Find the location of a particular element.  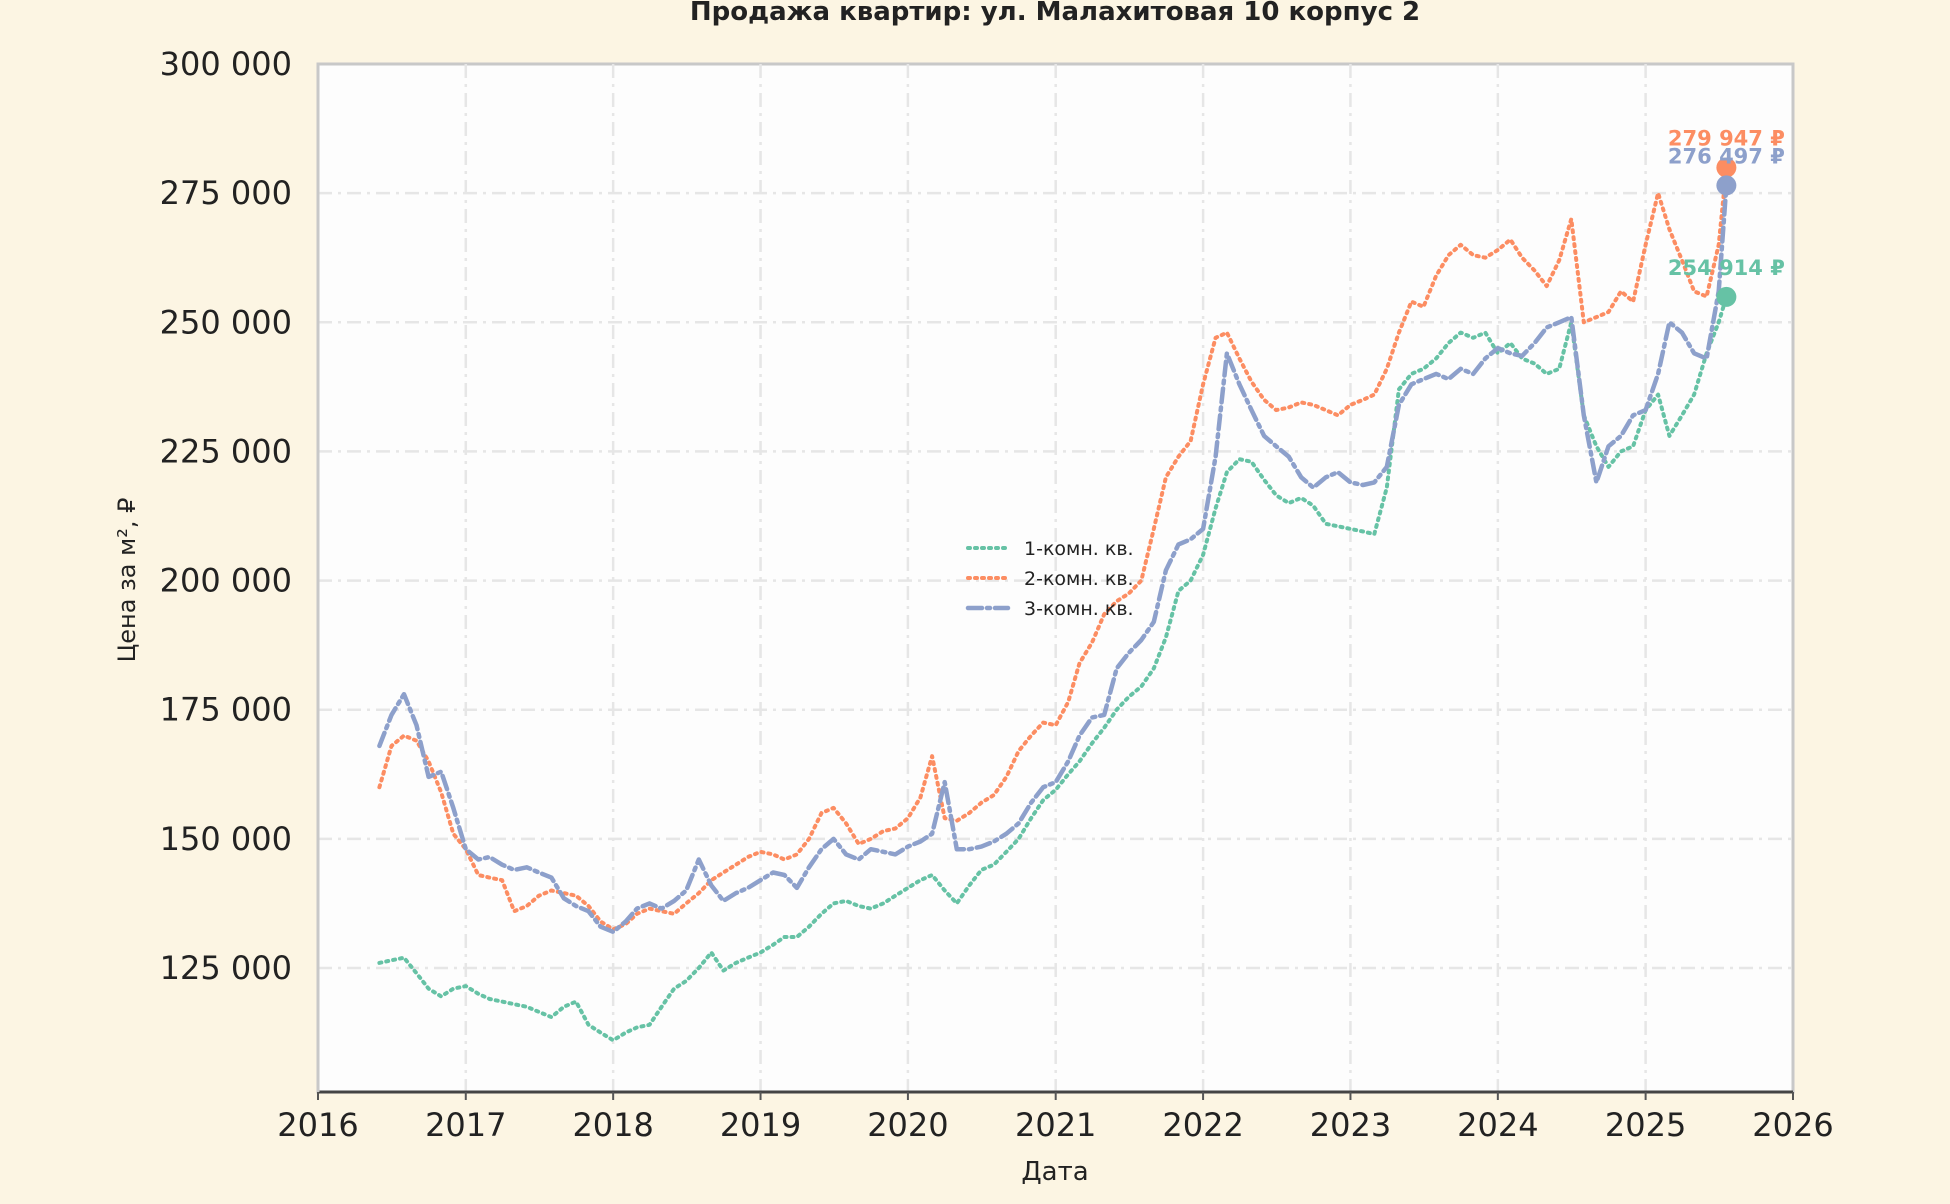

legend-label-2: 2-комн. кв. is located at coordinates (1079, 579).